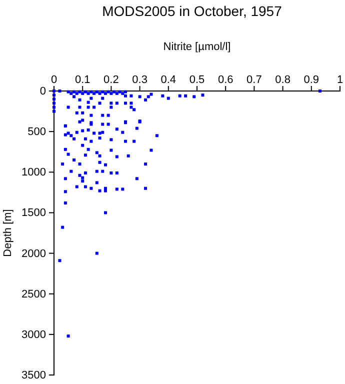 Image resolution: width=345 pixels, height=384 pixels. I want to click on x-tick-label: 0, so click(54, 80).